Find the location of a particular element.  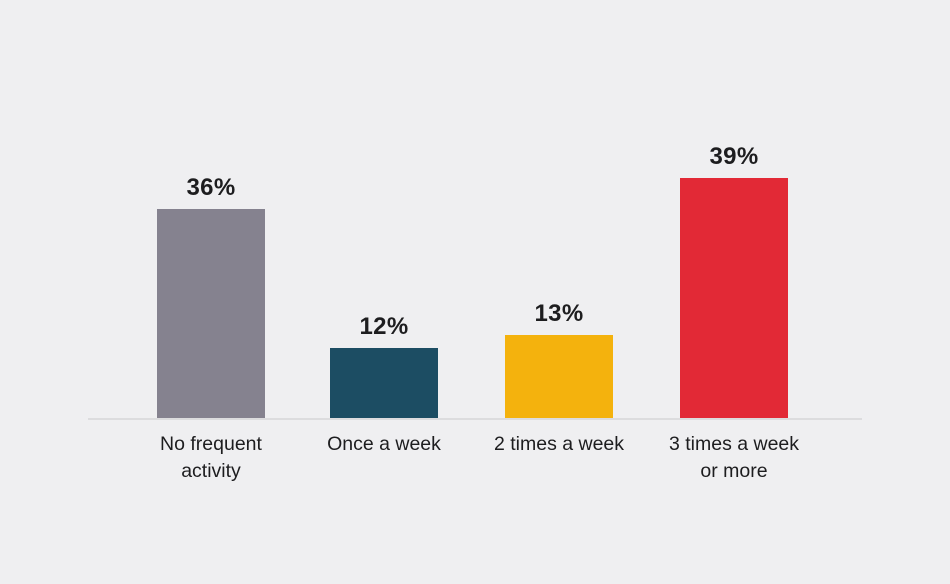

bar-group-once-a-week: 12% Once a week is located at coordinates (384, 384).